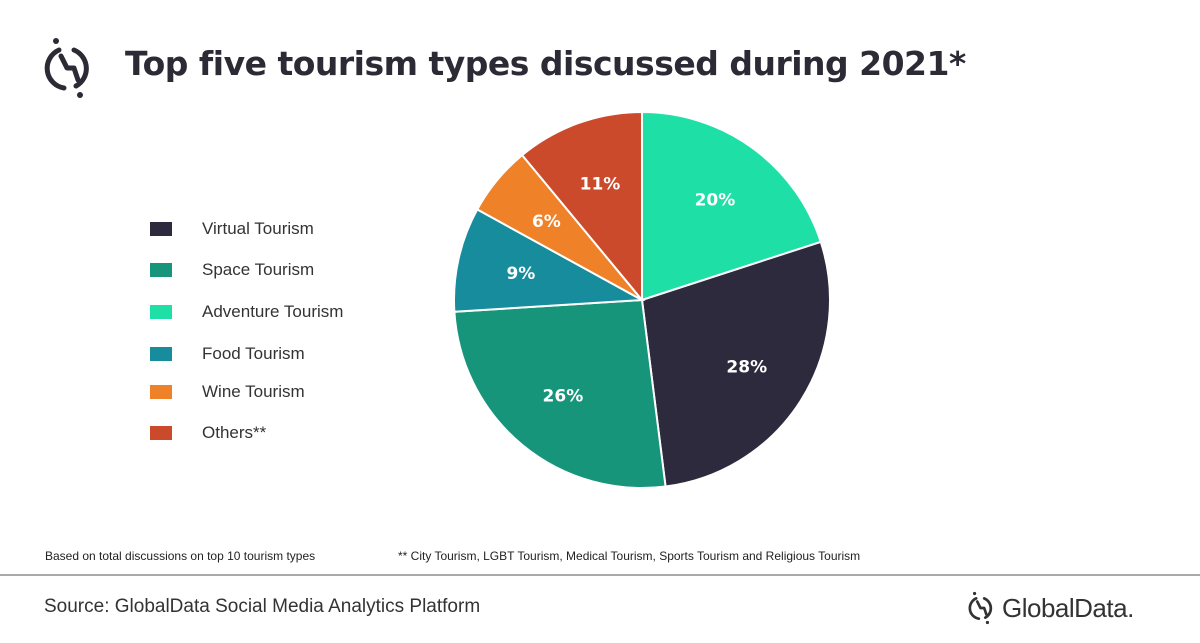  I want to click on legend-label: Virtual Tourism, so click(258, 228).